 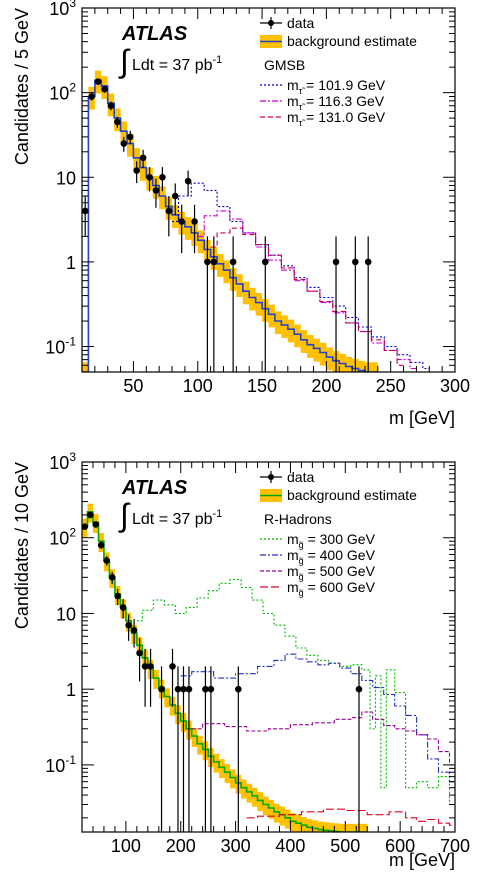 I want to click on legend-group-title: R-Hadrons, so click(x=298, y=519).